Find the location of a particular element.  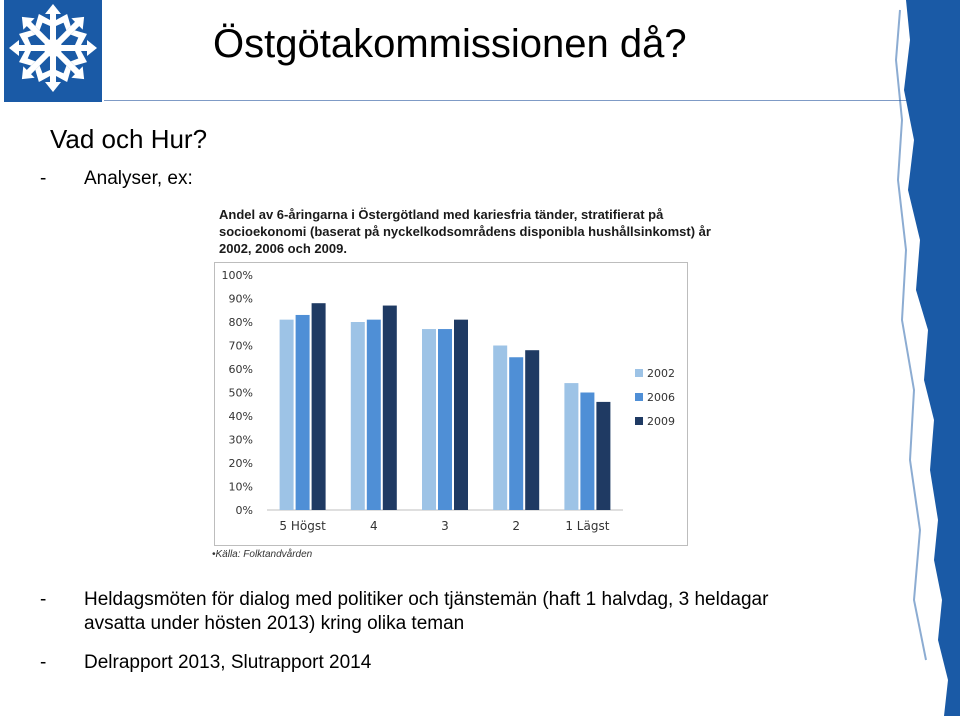

bullet-reports: - Delrapport 2013, Slutrapport 2014 is located at coordinates (205, 663).